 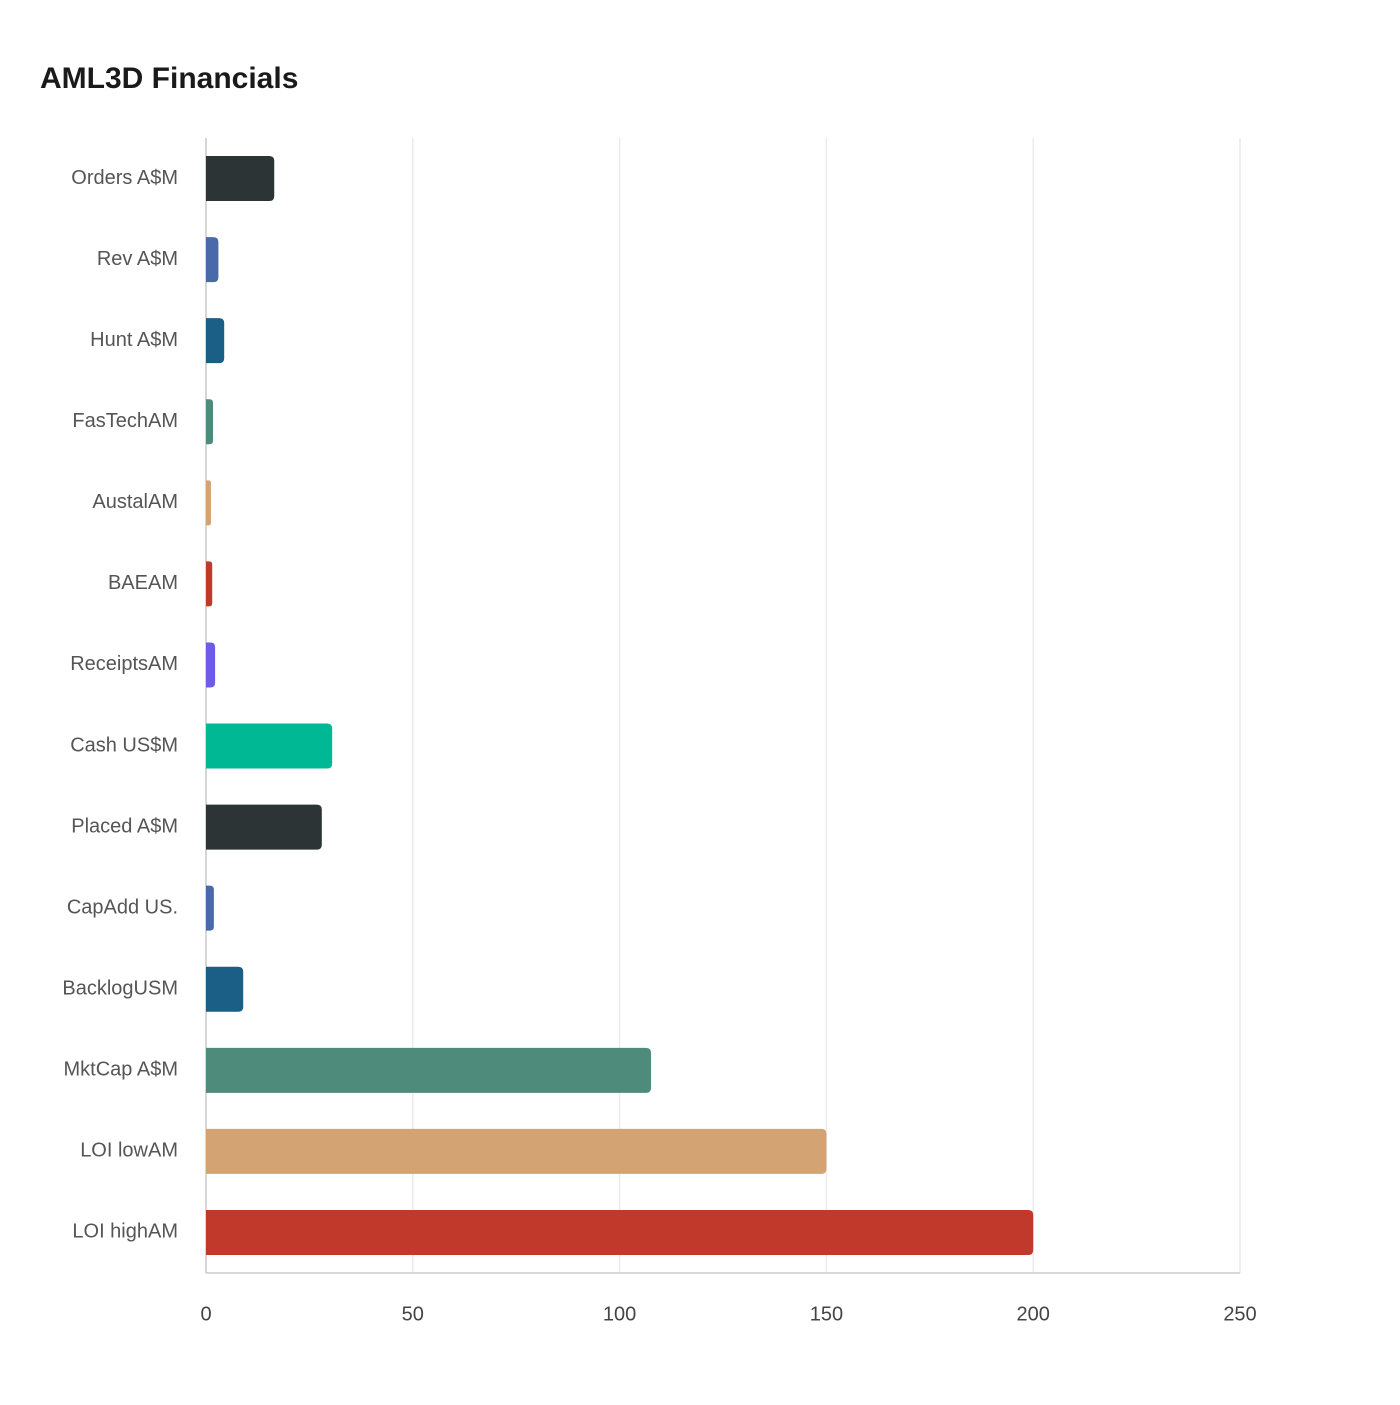 I want to click on y-tick-label: Placed A$M, so click(x=124, y=826).